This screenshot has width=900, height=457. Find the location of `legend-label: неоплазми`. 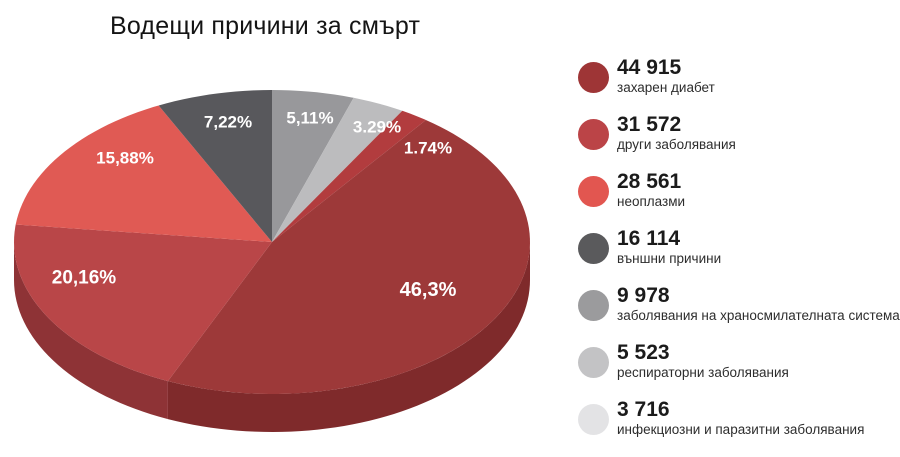

legend-label: неоплазми is located at coordinates (651, 202).